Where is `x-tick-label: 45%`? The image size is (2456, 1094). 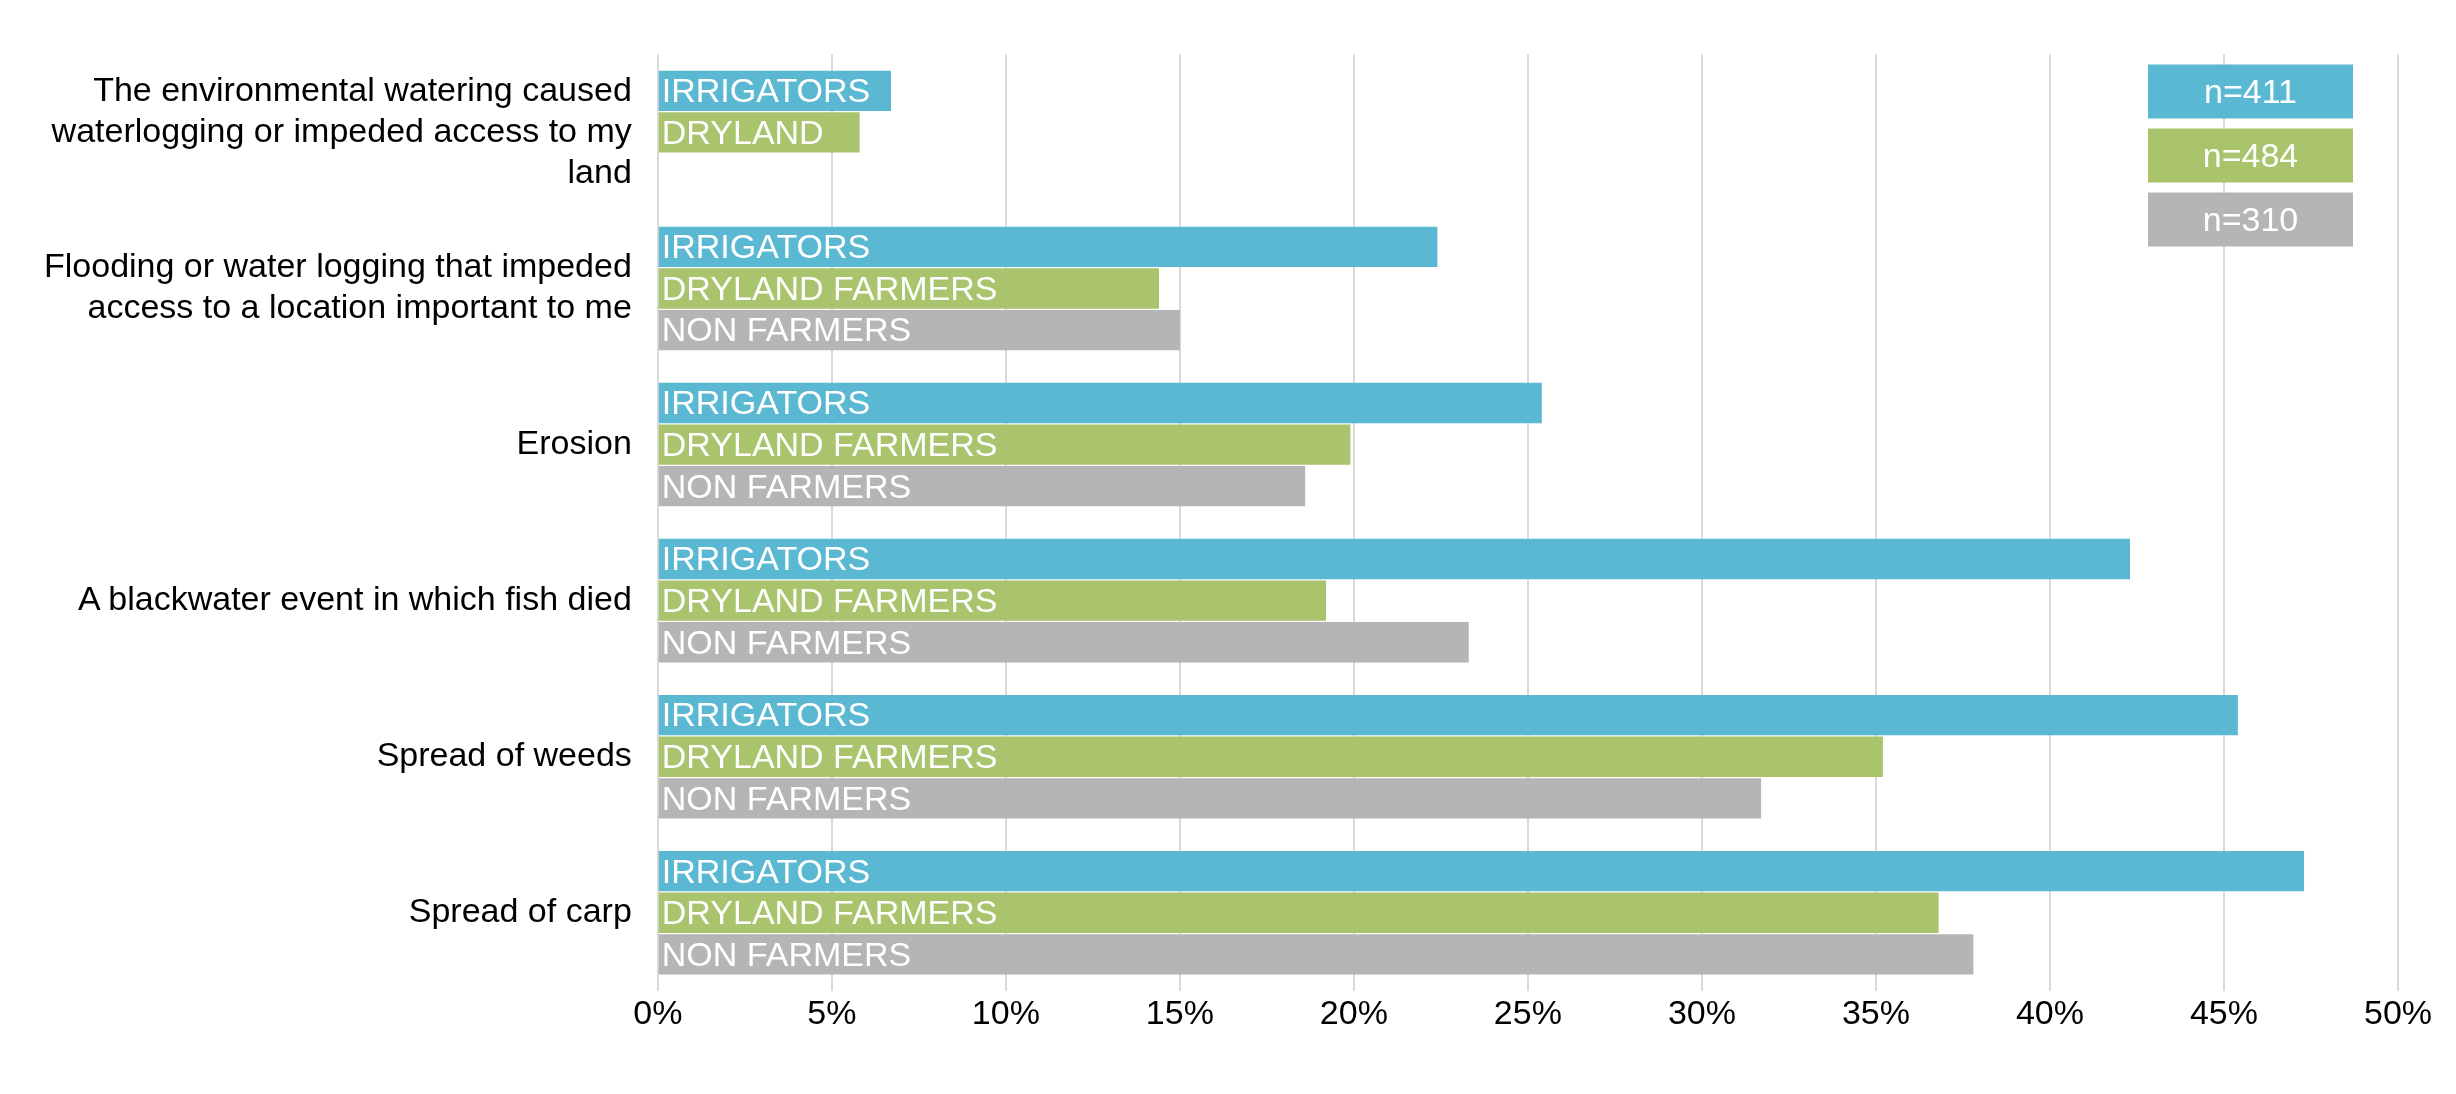
x-tick-label: 45% is located at coordinates (2224, 1011).